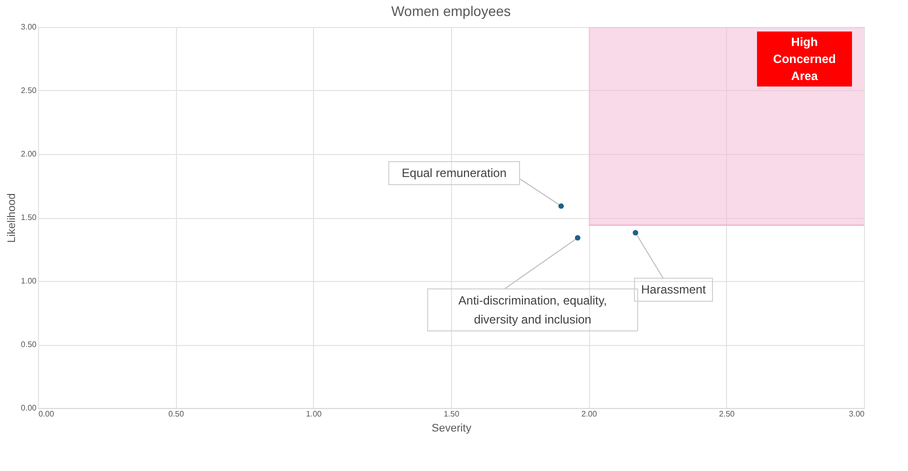  Describe the element at coordinates (452, 414) in the screenshot. I see `x-tick-label: 1.50` at that location.